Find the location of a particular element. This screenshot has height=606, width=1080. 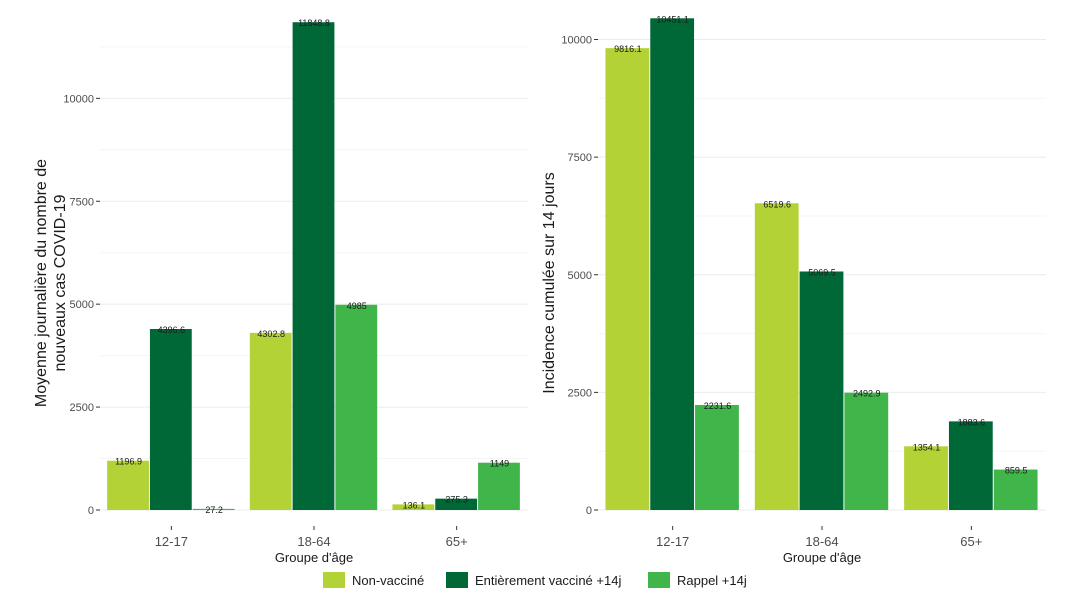

bar-data-label: 2492.9 is located at coordinates (867, 394).